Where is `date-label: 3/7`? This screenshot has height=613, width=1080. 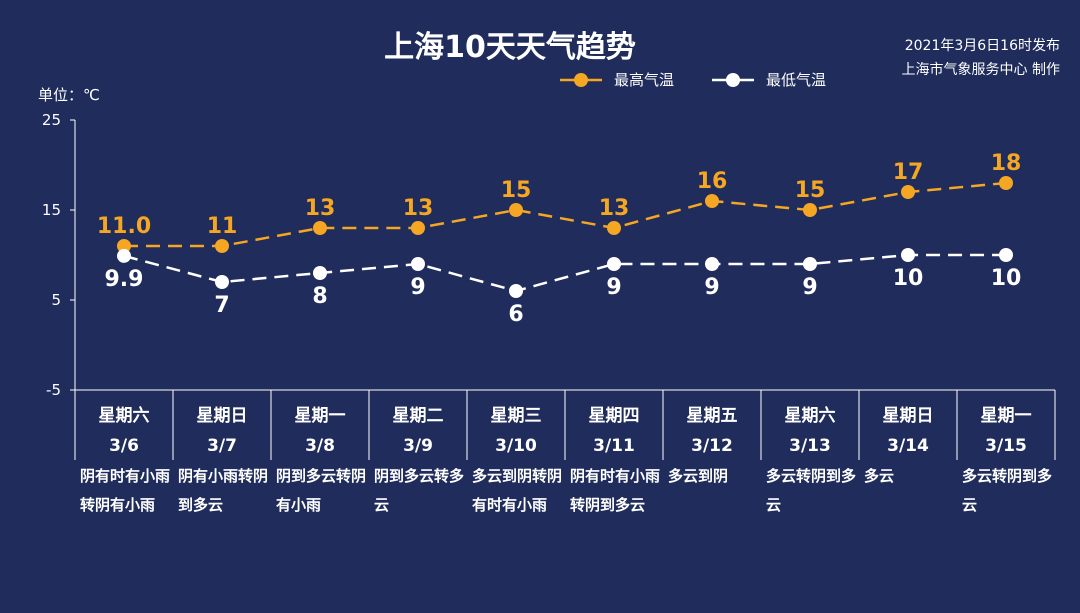 date-label: 3/7 is located at coordinates (222, 446).